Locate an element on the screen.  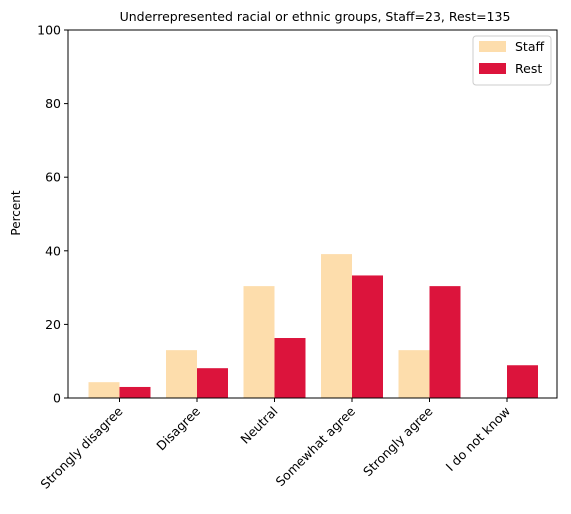
x-tick-label: Disagree is located at coordinates (178, 428).